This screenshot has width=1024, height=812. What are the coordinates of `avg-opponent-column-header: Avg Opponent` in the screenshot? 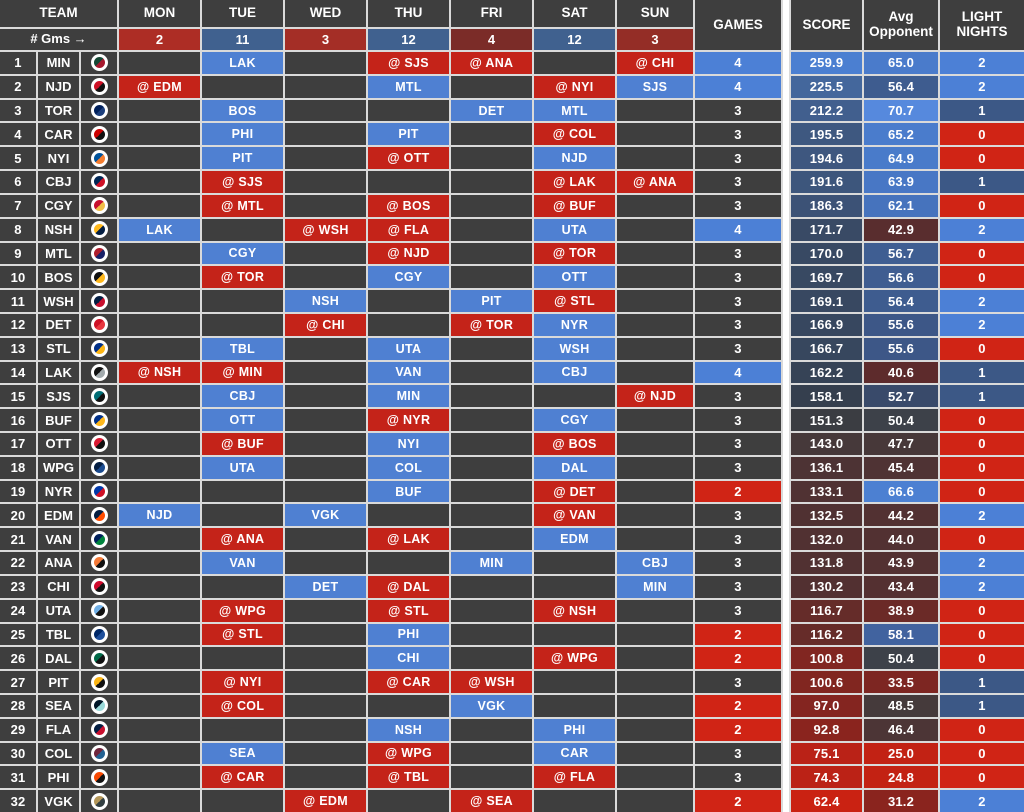 It's located at (901, 25).